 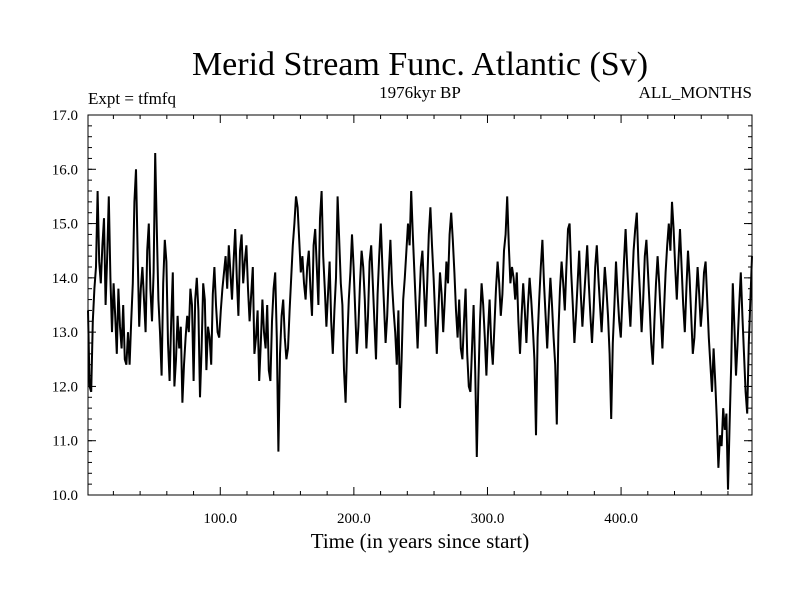 I want to click on y-tick-label: 13.0, so click(x=65, y=333).